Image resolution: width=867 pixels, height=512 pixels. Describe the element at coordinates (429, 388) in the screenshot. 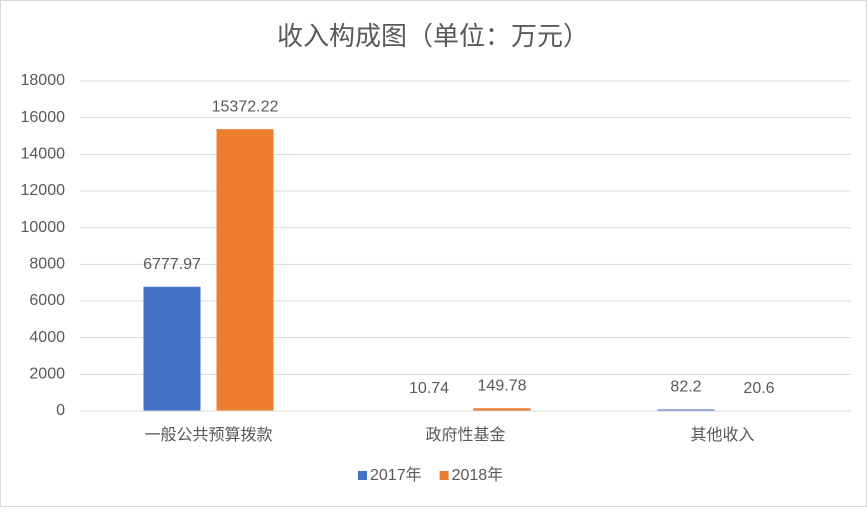

I see `data-label: 10.74` at that location.